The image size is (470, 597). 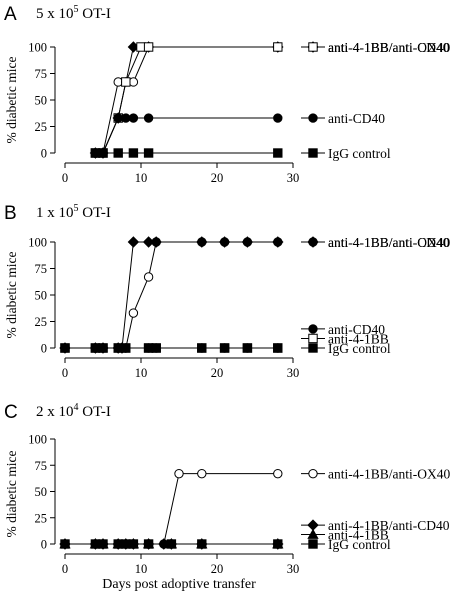 I want to click on y-tick-label: 0, so click(x=44, y=154).